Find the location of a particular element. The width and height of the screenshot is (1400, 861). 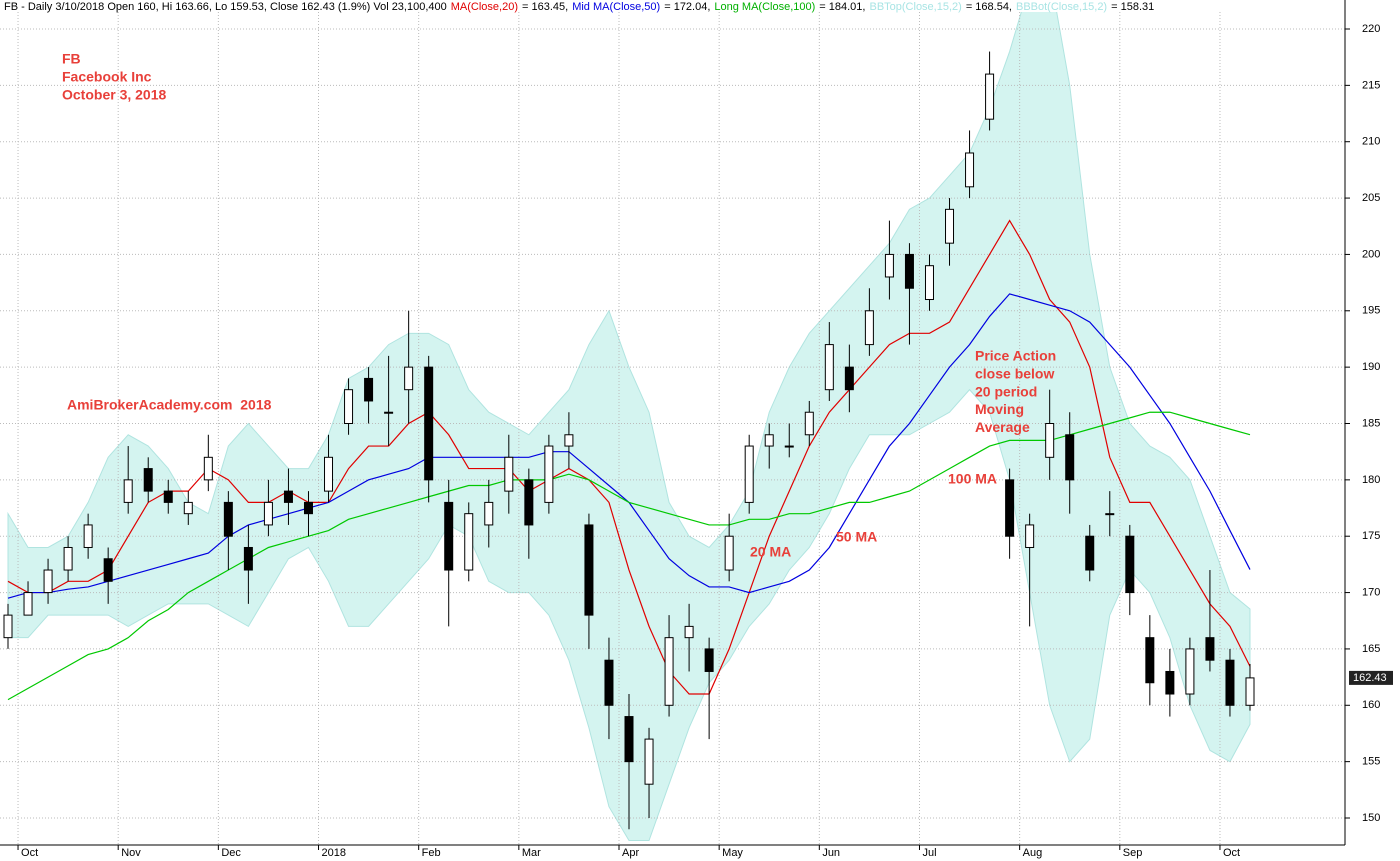

x-tick-label: Jul is located at coordinates (929, 853).